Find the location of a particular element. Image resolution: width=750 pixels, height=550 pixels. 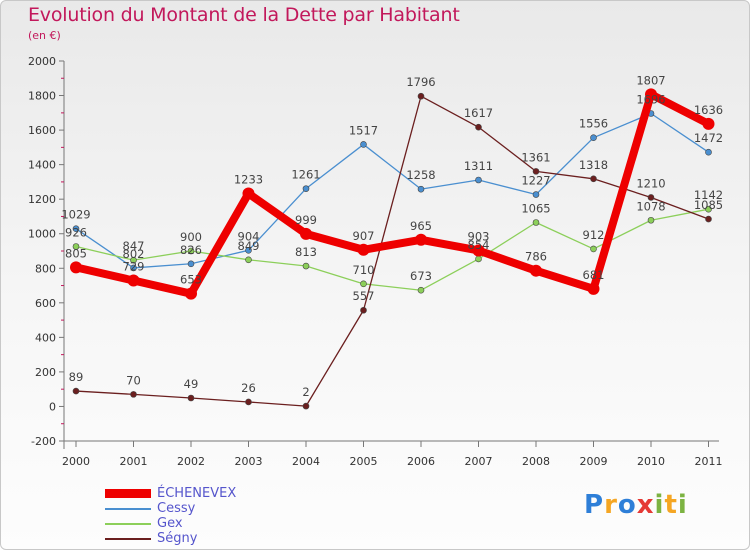

logo-letter: t is located at coordinates (671, 505).